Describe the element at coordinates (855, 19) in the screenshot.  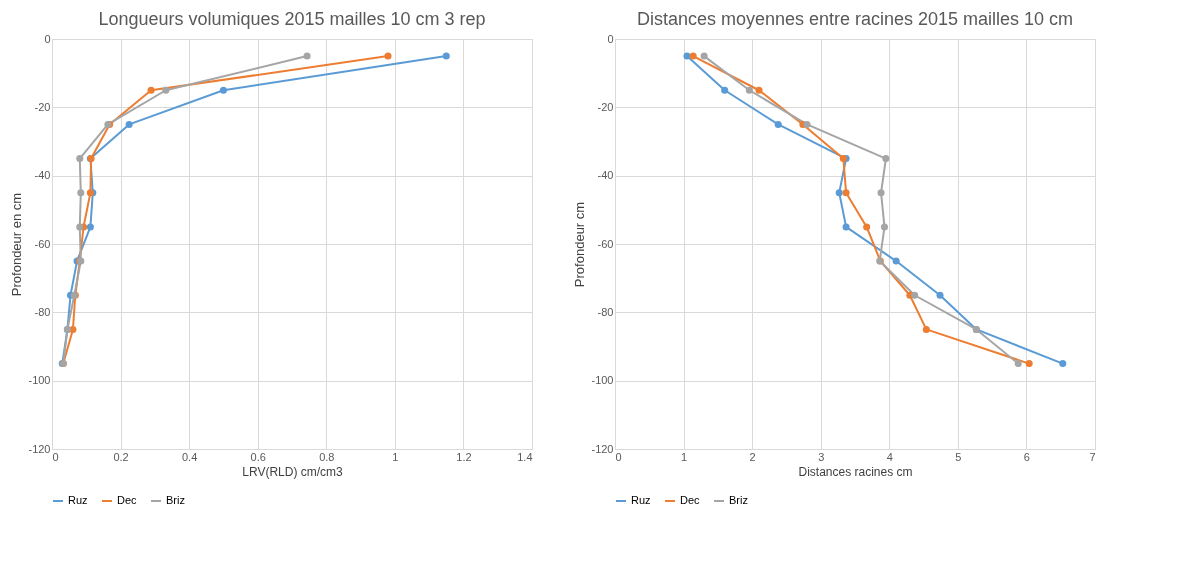
I see `chart-title: Distances moyennes entre racines 2015 mailles 10 cm` at that location.